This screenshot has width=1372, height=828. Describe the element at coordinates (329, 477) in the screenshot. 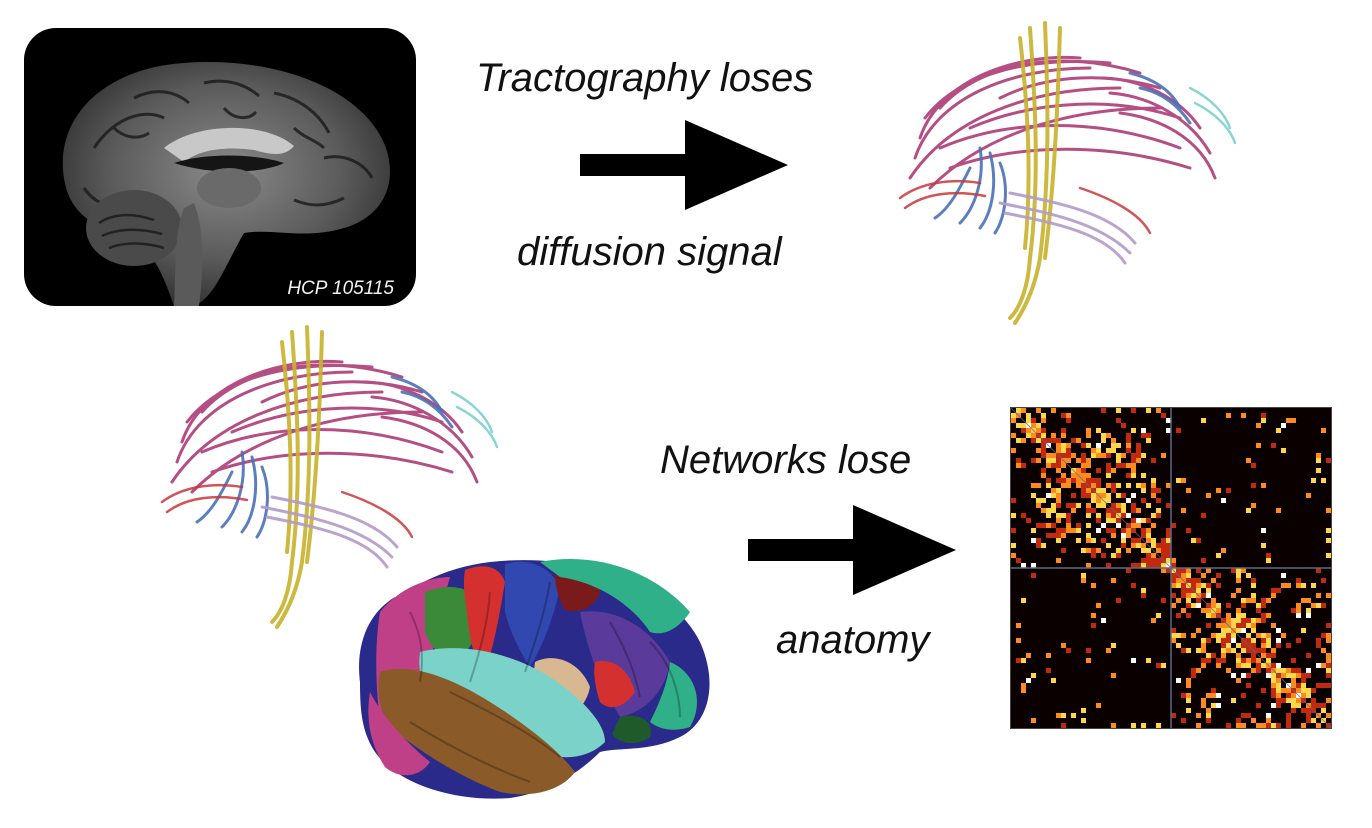

I see `tract-graphic` at that location.